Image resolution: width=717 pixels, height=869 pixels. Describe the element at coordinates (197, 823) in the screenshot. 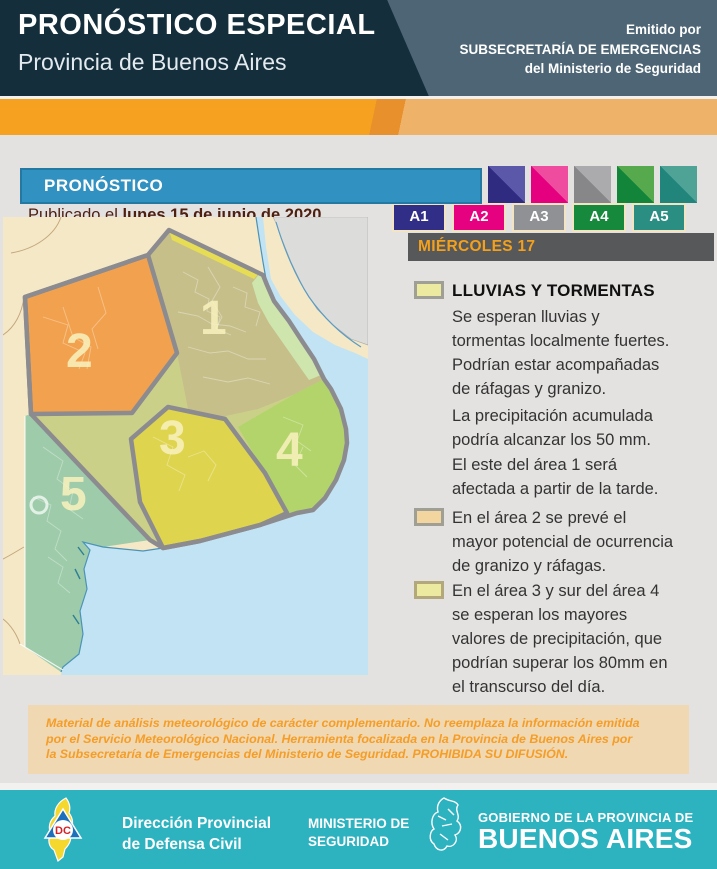

I see `defensa-line-1: Dirección Provincial` at that location.